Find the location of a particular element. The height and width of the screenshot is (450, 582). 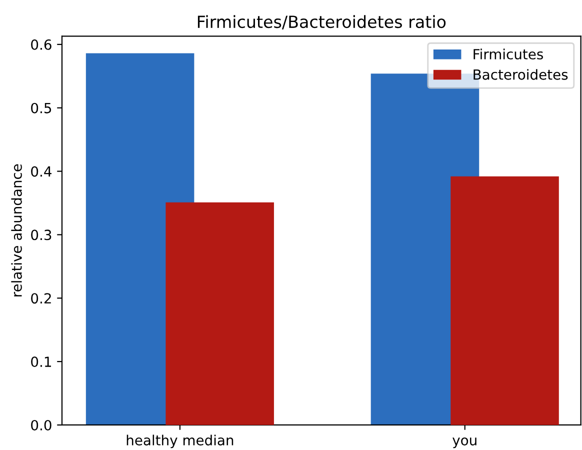

y-axis-title: relative abundance is located at coordinates (16, 230).